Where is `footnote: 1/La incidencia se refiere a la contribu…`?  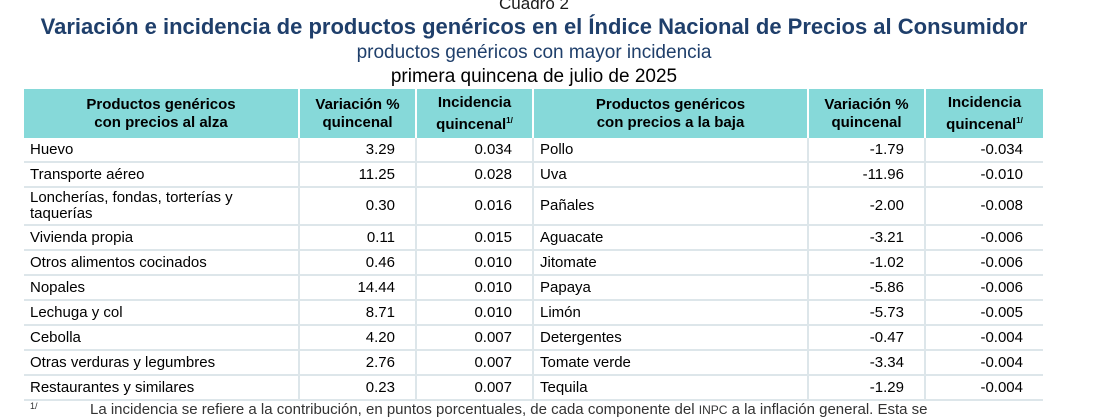 footnote: 1/La incidencia se refiere a la contribu… is located at coordinates (573, 409).